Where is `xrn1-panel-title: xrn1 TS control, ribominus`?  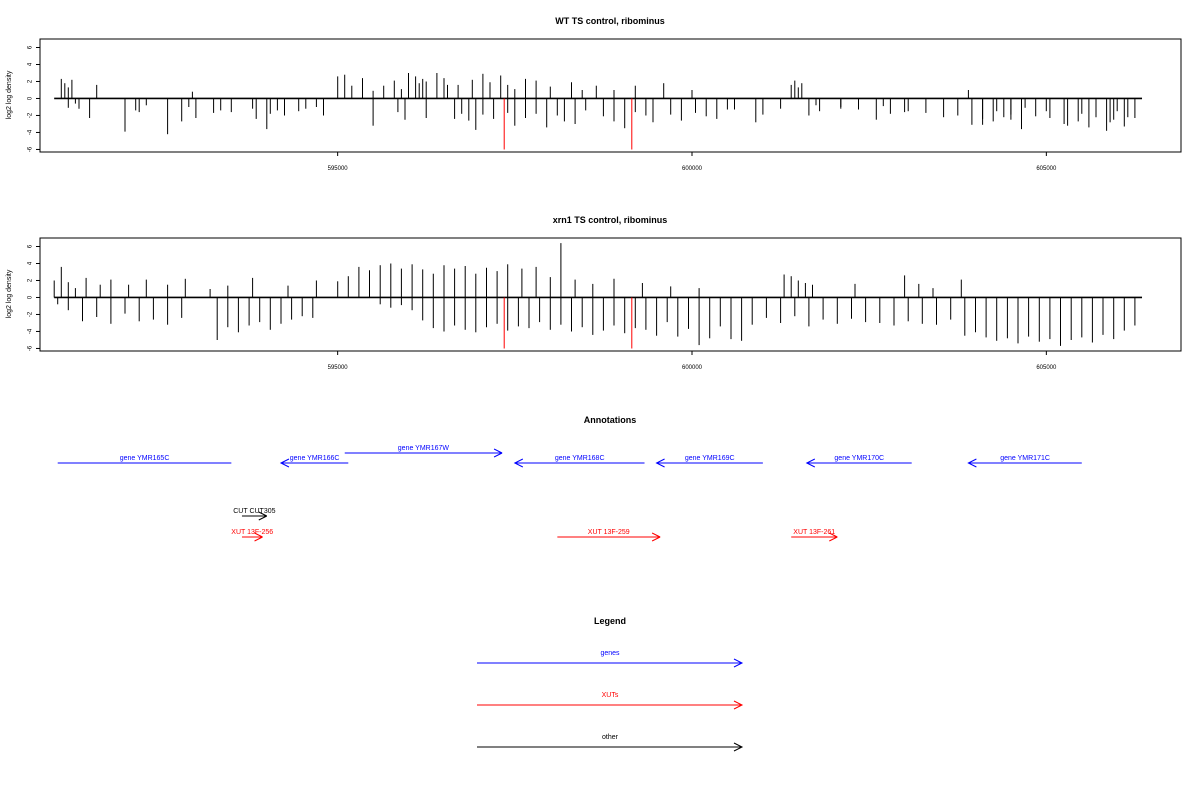
xrn1-panel-title: xrn1 TS control, ribominus is located at coordinates (610, 220).